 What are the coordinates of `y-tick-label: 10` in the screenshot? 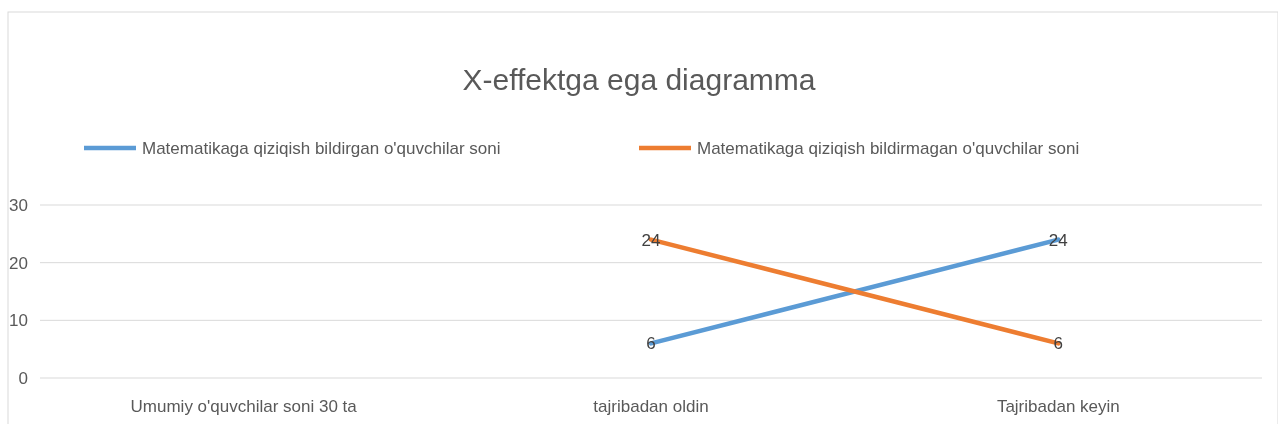 It's located at (18, 321).